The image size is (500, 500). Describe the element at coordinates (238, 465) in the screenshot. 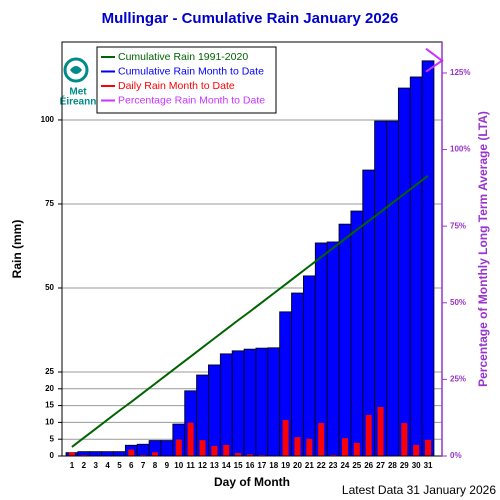

I see `x-tick-label: 15` at that location.